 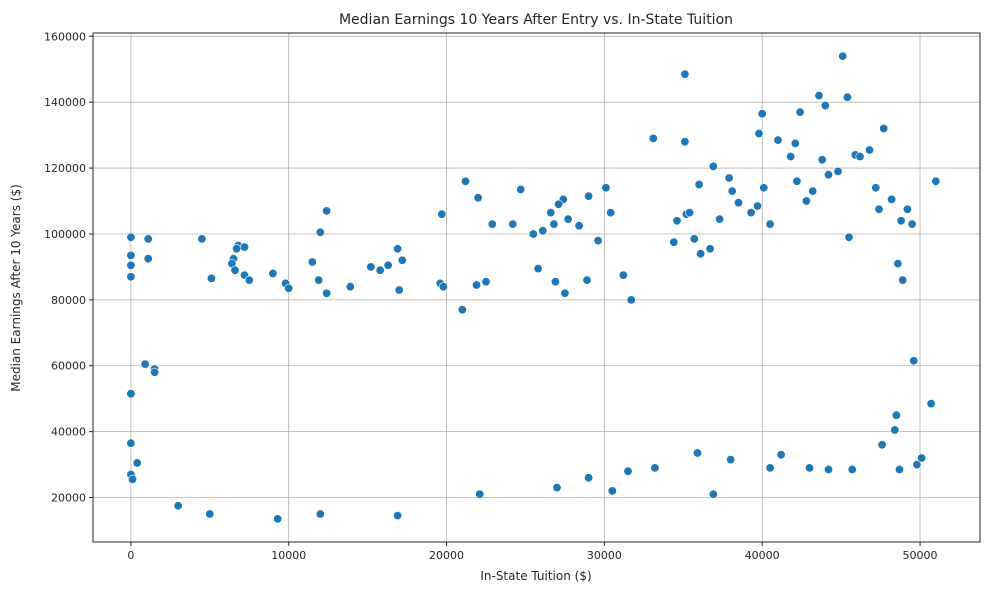 What do you see at coordinates (288, 555) in the screenshot?
I see `x-tick-label: 10000` at bounding box center [288, 555].